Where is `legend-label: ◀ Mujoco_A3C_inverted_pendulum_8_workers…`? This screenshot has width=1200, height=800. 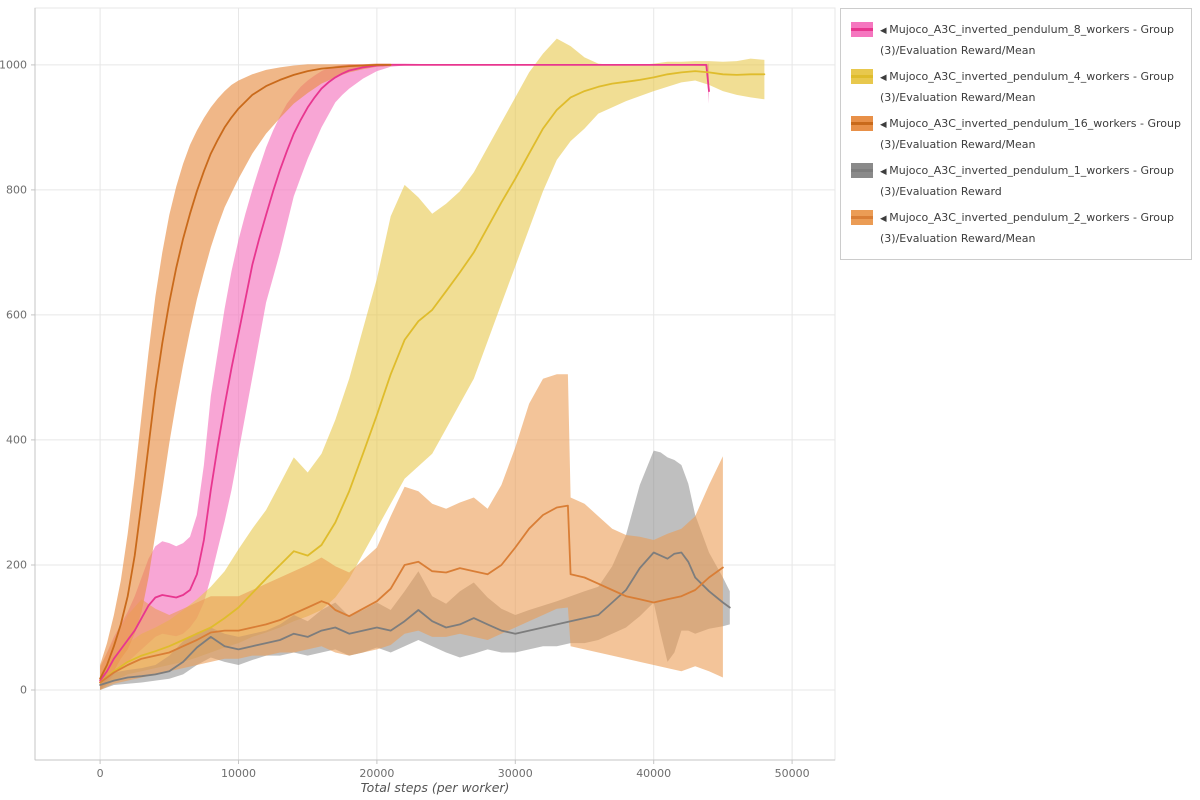
legend-label: ◀ Mujoco_A3C_inverted_pendulum_8_workers… is located at coordinates (1027, 40).